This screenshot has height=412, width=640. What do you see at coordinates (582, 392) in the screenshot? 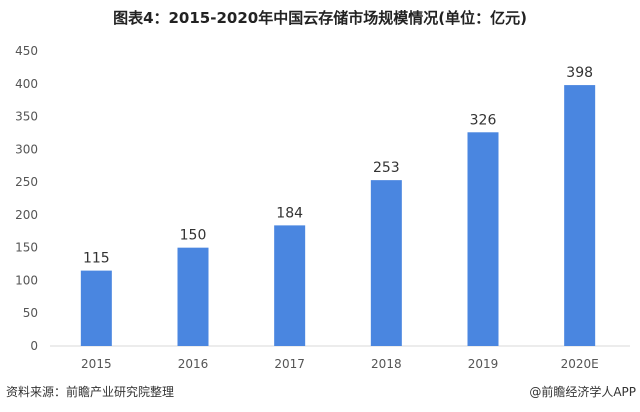
I see `credit-note: @前瞻经济学人APP` at bounding box center [582, 392].